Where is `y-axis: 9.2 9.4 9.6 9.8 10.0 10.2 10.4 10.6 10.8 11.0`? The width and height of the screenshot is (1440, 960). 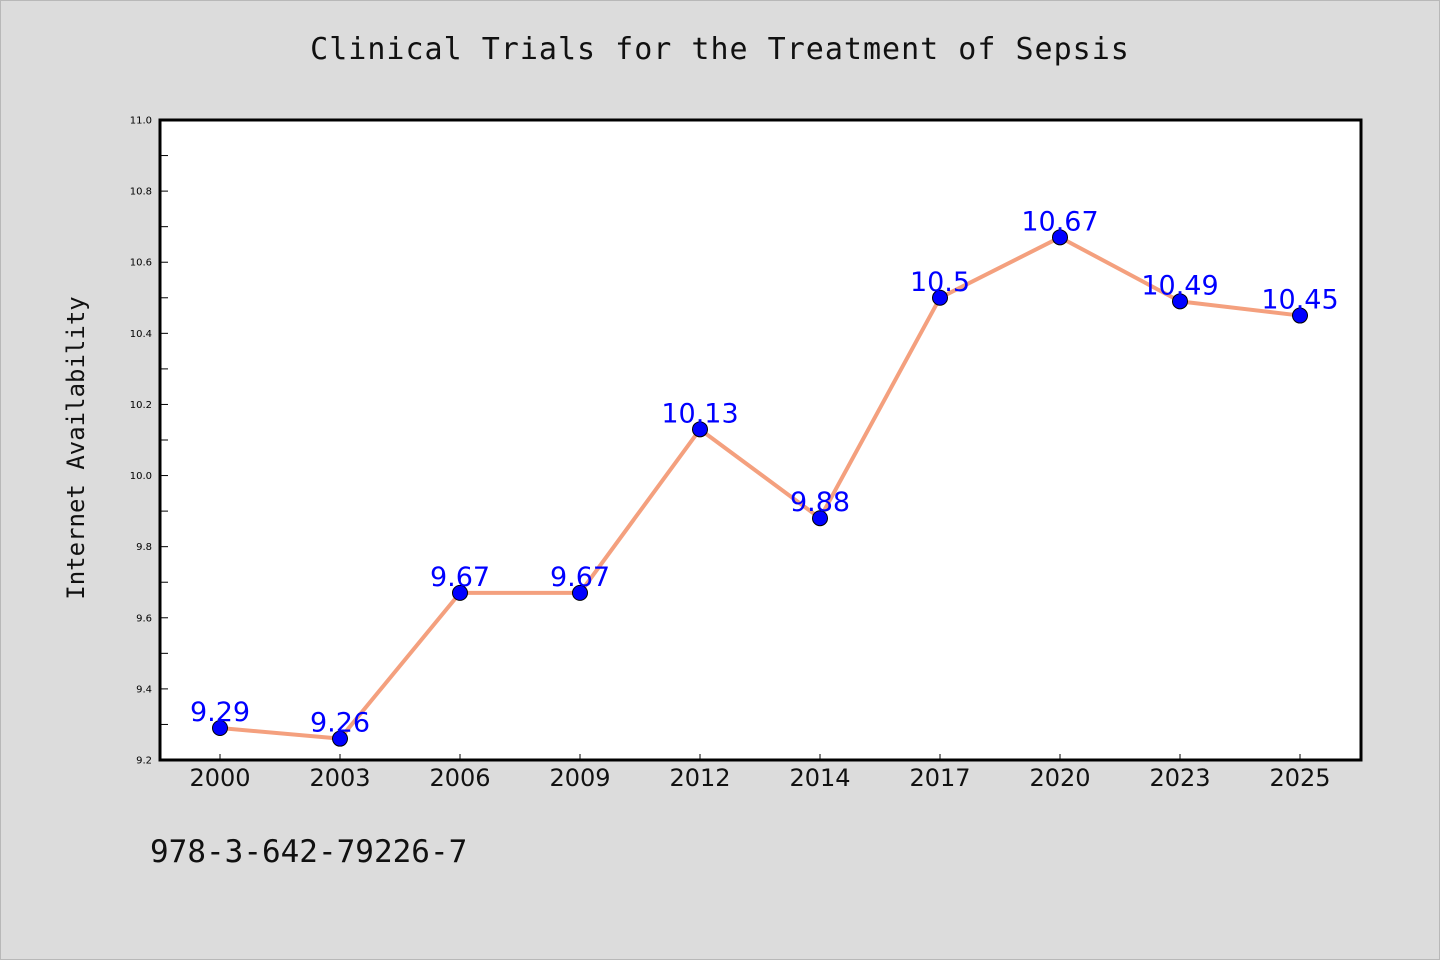 y-axis: 9.2 9.4 9.6 9.8 10.0 10.2 10.4 10.6 10.8 11.0 is located at coordinates (149, 441).